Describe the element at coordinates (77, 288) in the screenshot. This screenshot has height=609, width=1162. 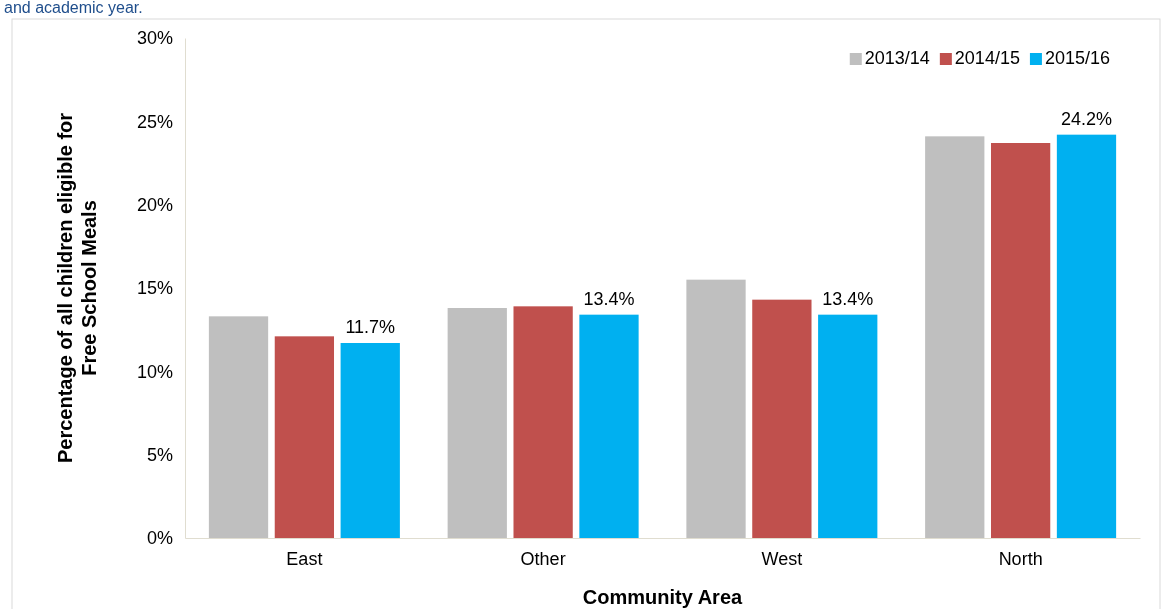
I see `y-axis-title: Percentage of all children eligible for Free School Meals` at that location.